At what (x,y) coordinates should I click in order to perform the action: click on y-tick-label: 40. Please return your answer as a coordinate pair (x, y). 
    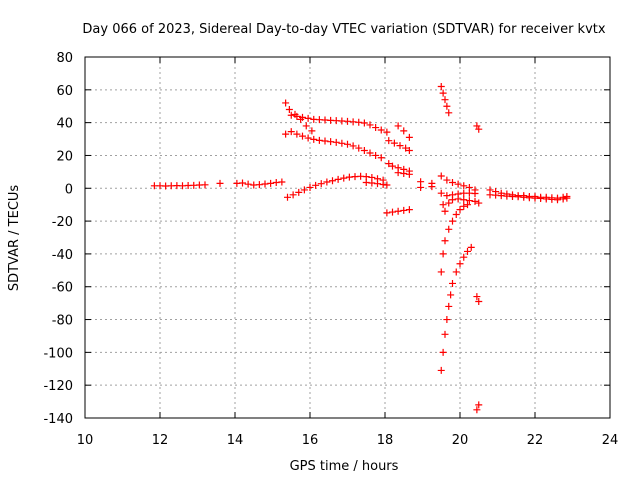
    Looking at the image, I should click on (64, 124).